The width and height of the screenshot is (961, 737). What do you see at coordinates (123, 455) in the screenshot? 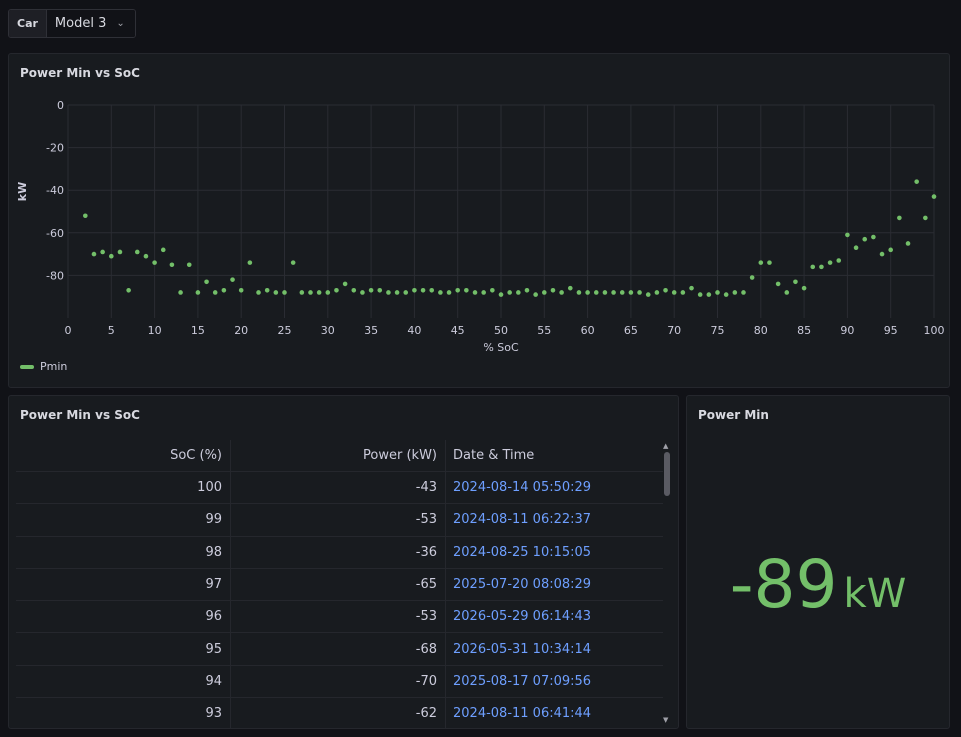
I see `header-soc: SoC (%)` at bounding box center [123, 455].